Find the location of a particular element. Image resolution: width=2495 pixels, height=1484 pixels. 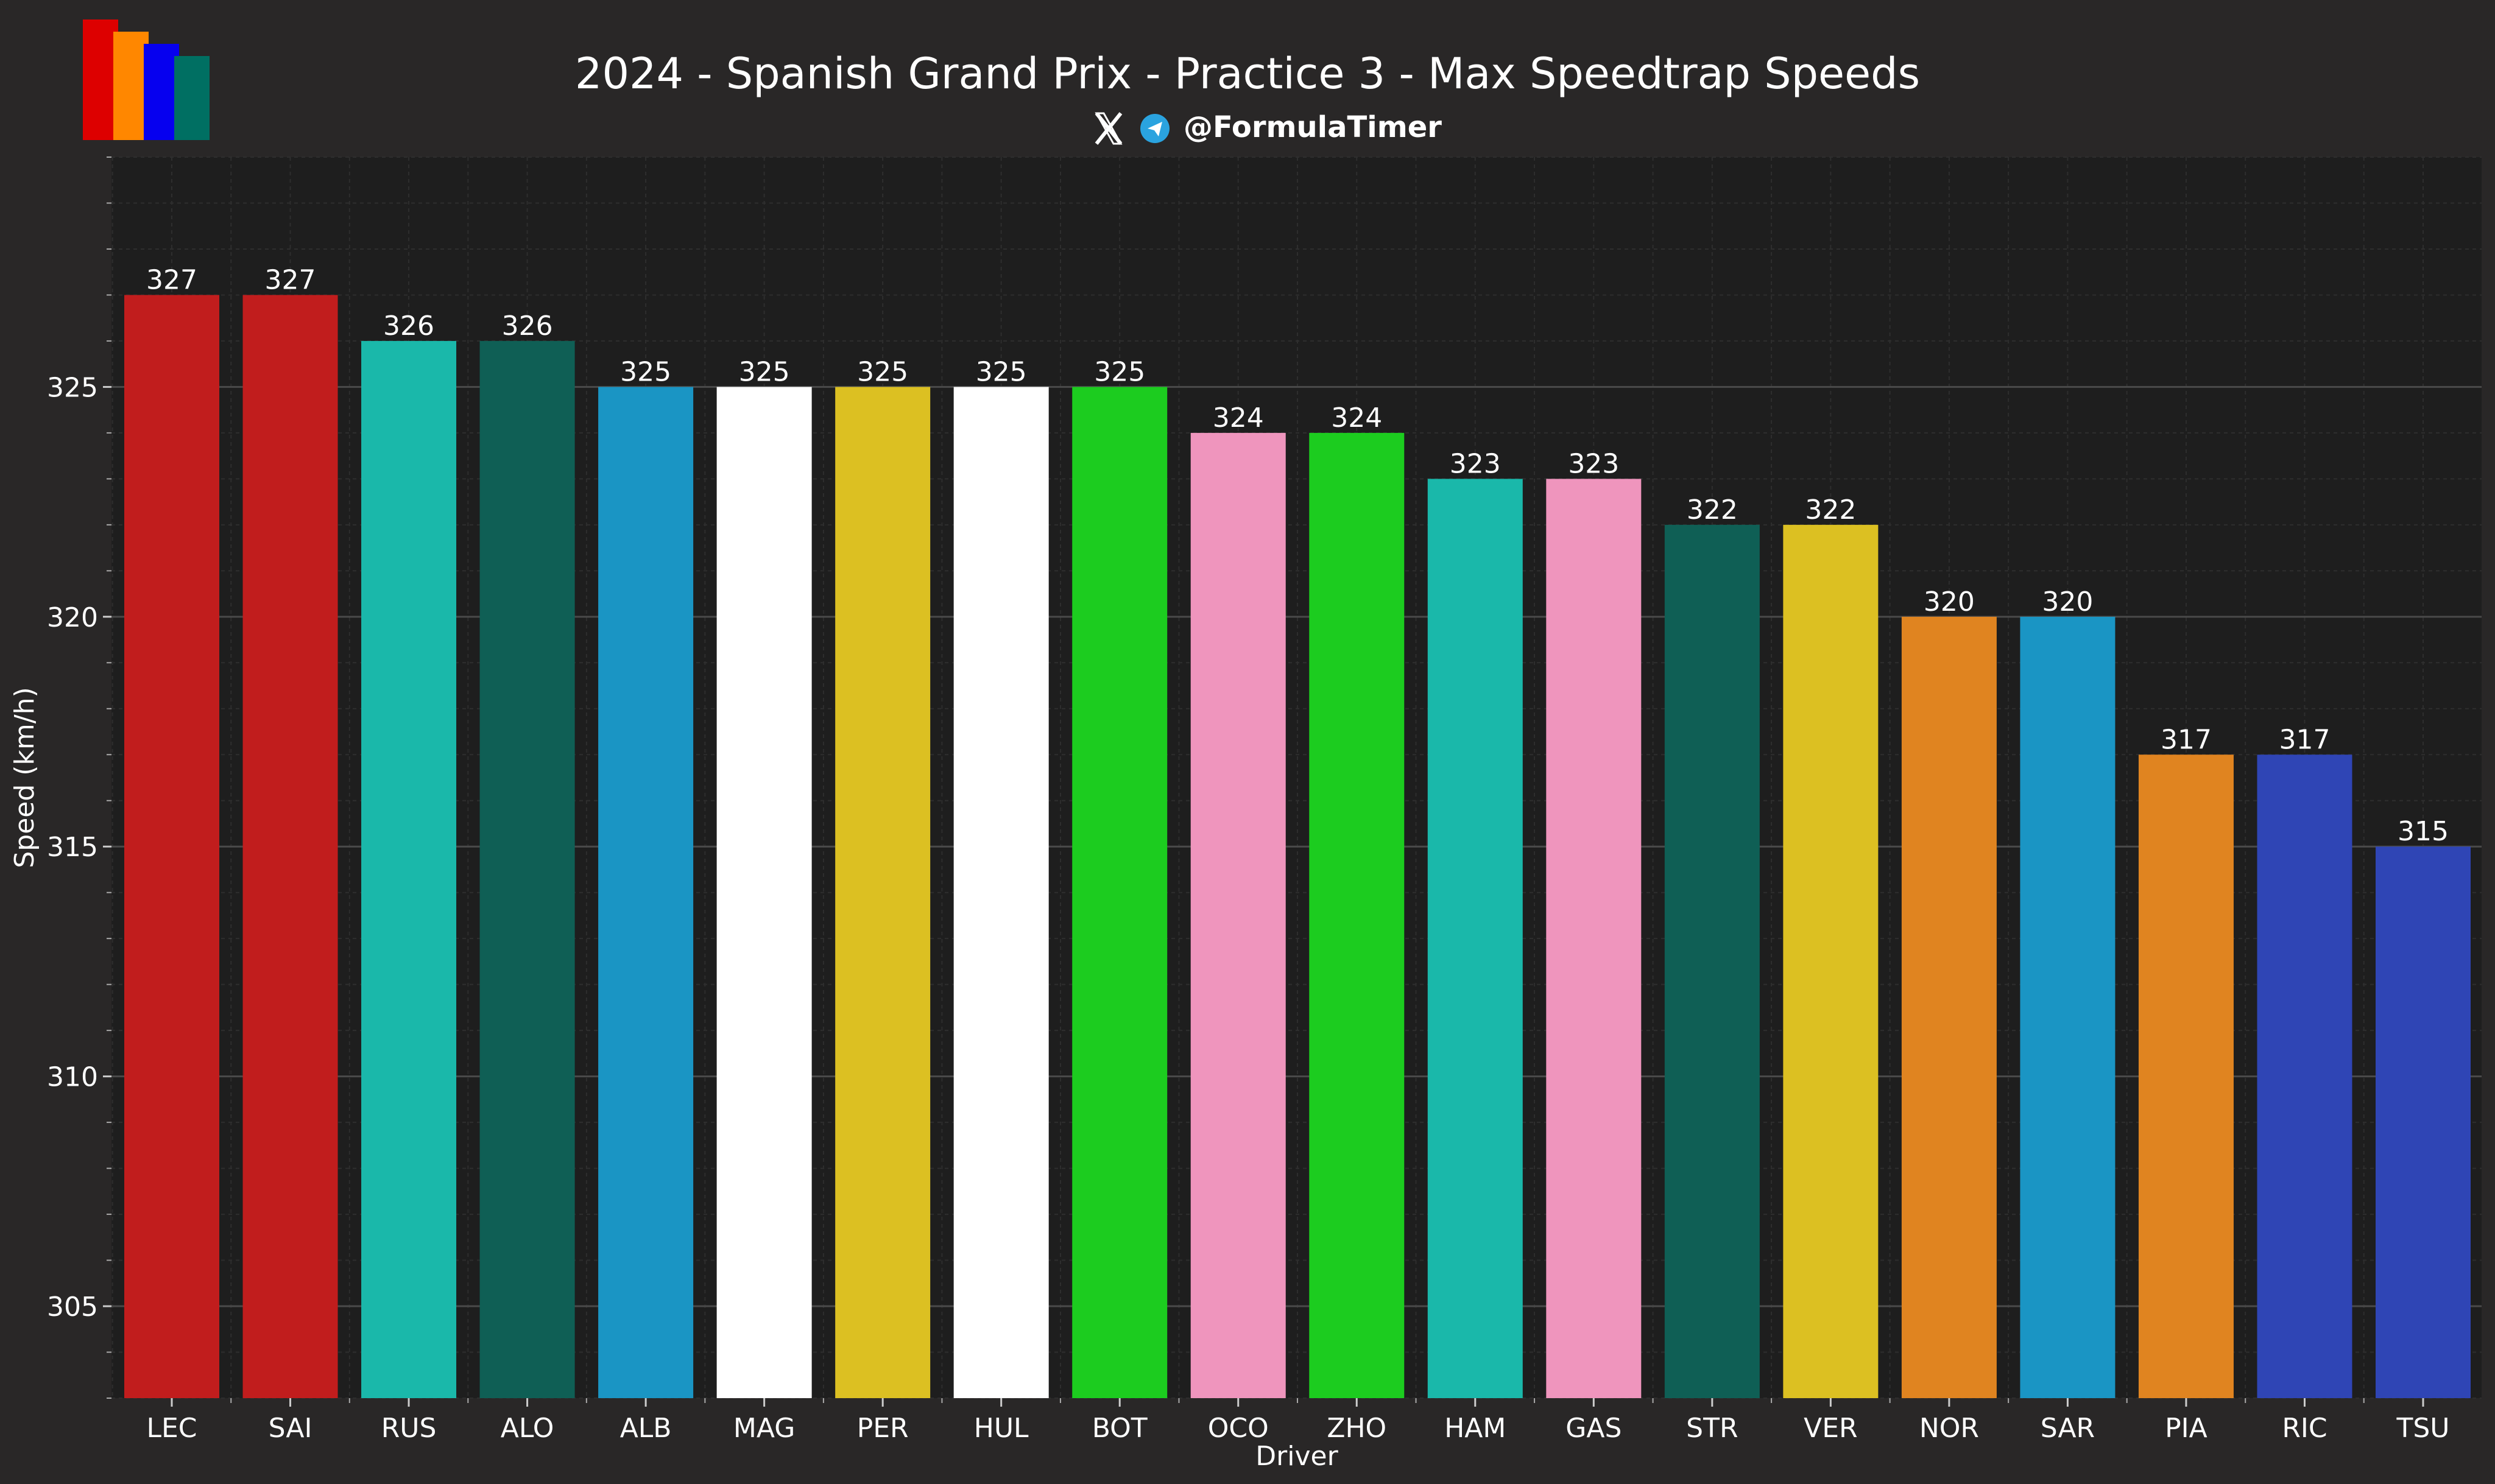

x-tick-label: HUL is located at coordinates (1001, 1428).